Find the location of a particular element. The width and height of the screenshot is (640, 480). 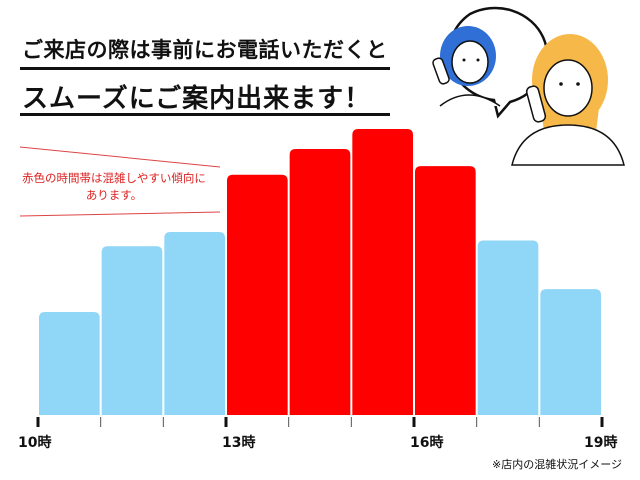

tick-label: 13時 is located at coordinates (238, 442).